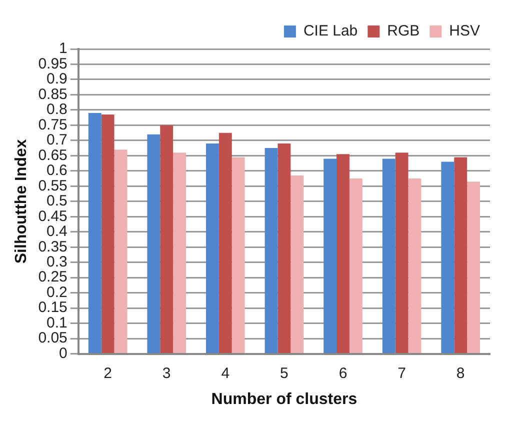 This screenshot has height=421, width=506. I want to click on y-tick-label: 0, so click(63, 353).